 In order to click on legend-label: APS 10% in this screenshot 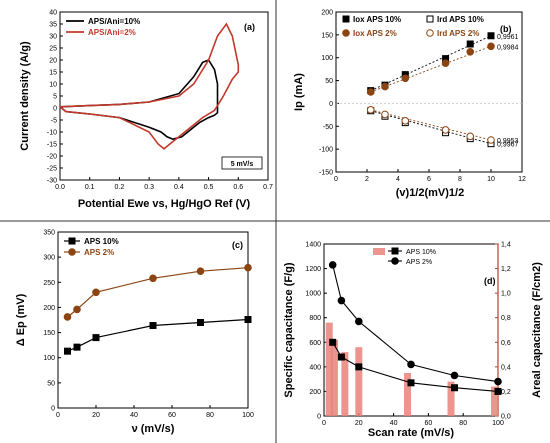, I will do `click(421, 252)`.